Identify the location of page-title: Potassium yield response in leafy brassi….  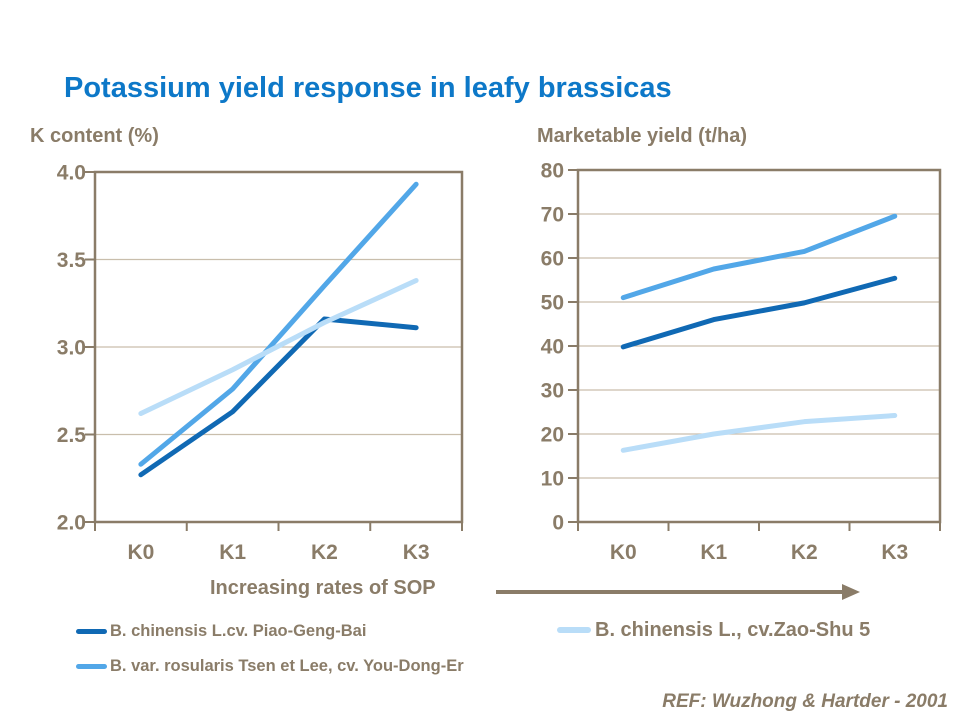
(368, 88).